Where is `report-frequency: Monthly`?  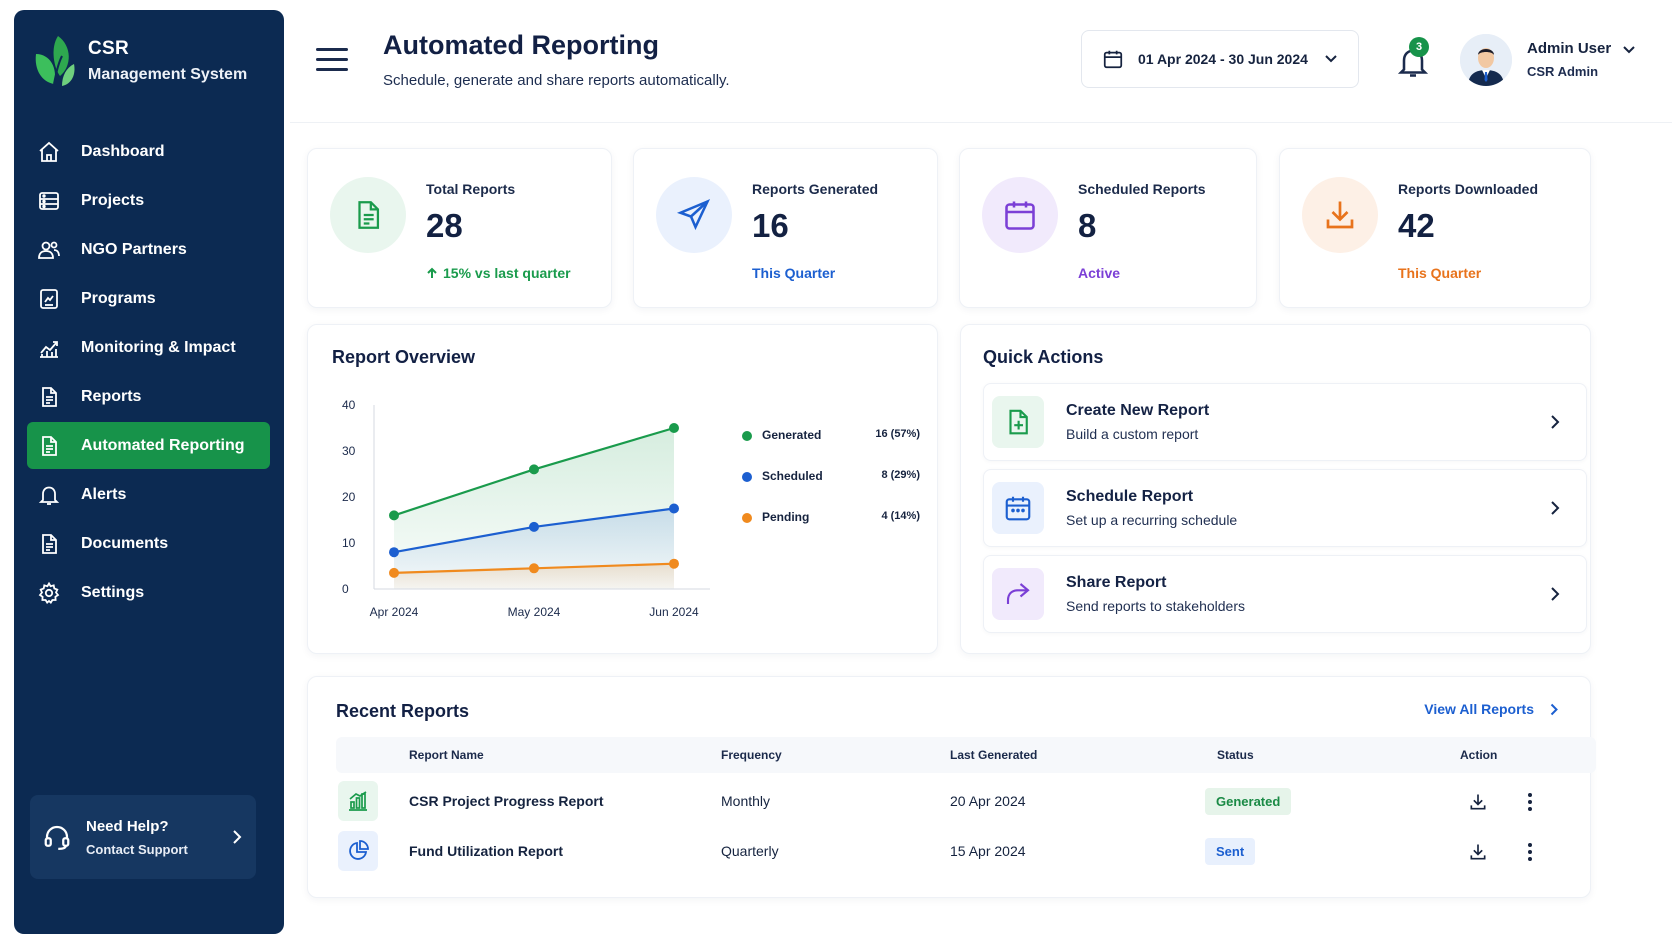
report-frequency: Monthly is located at coordinates (746, 801).